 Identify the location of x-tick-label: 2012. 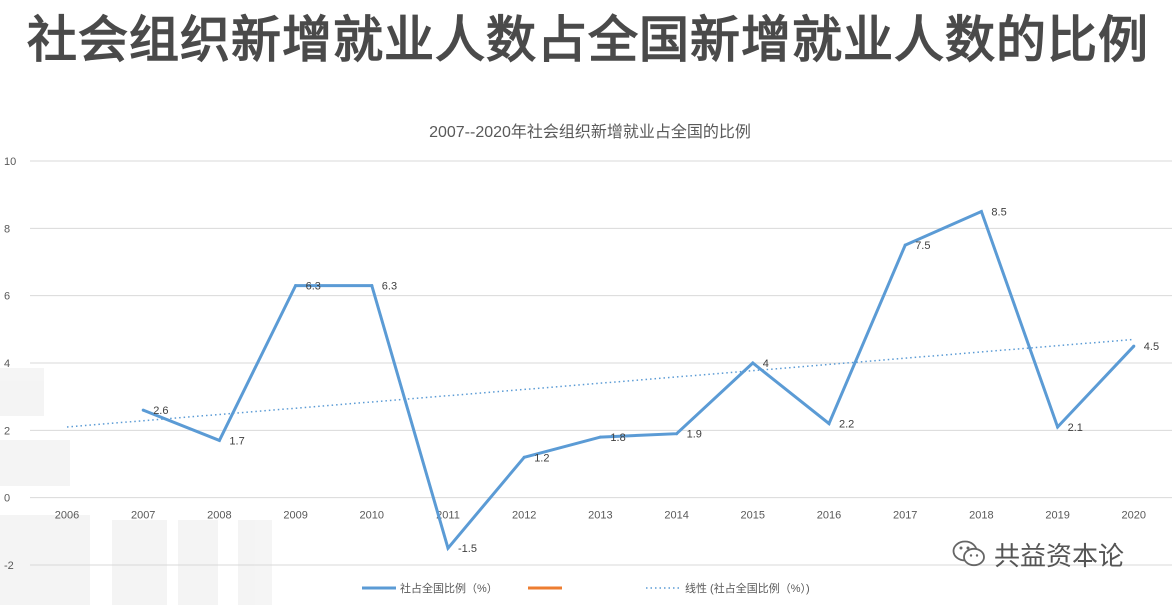
(524, 516).